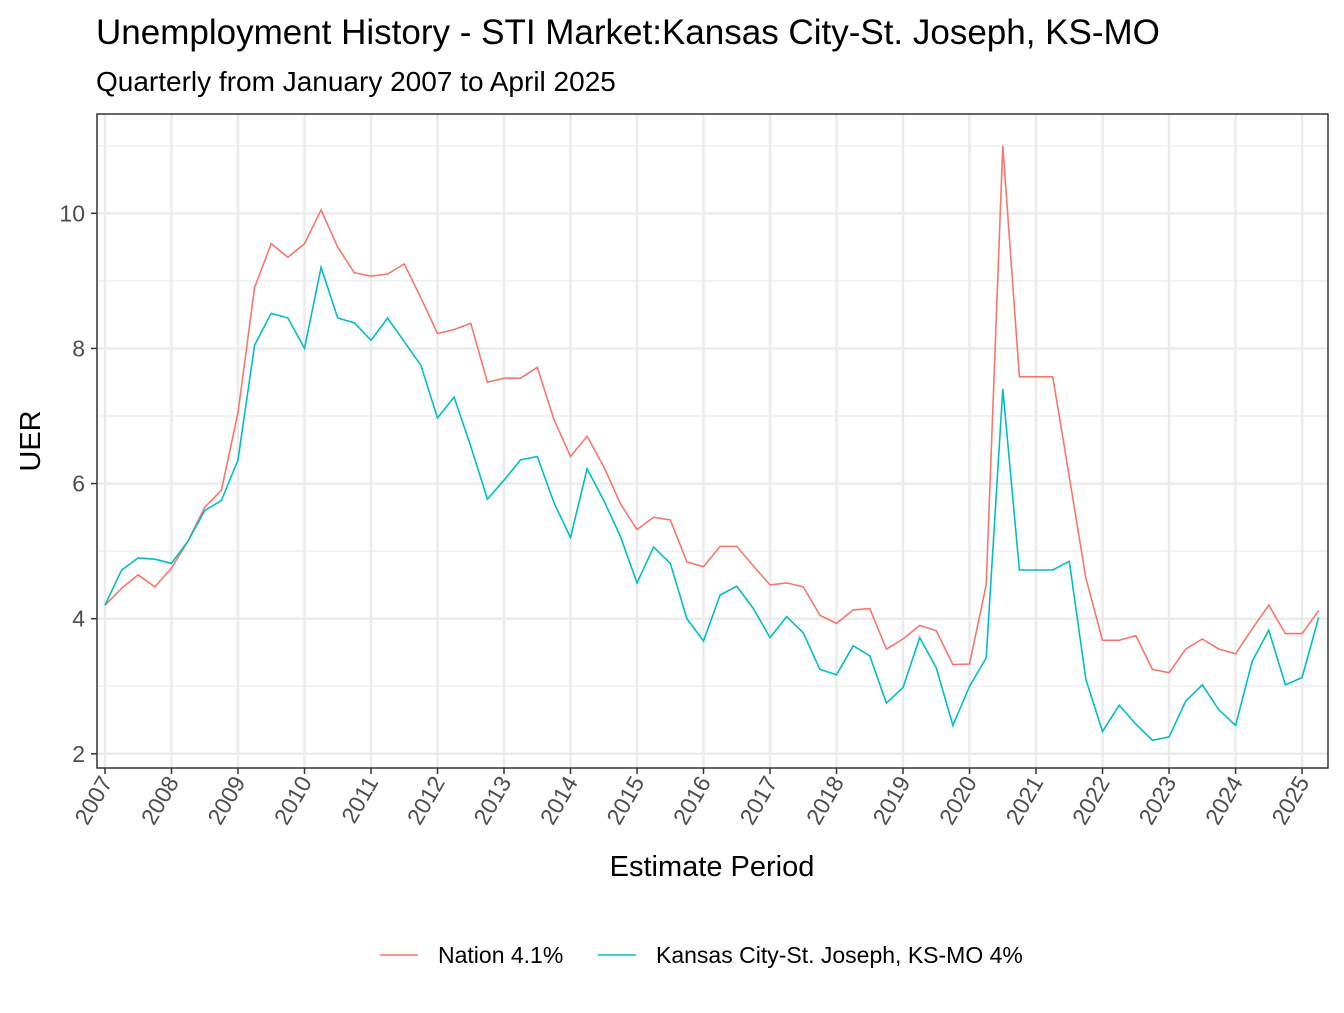 Image resolution: width=1344 pixels, height=1013 pixels. I want to click on x-tick-label: 2008, so click(160, 800).